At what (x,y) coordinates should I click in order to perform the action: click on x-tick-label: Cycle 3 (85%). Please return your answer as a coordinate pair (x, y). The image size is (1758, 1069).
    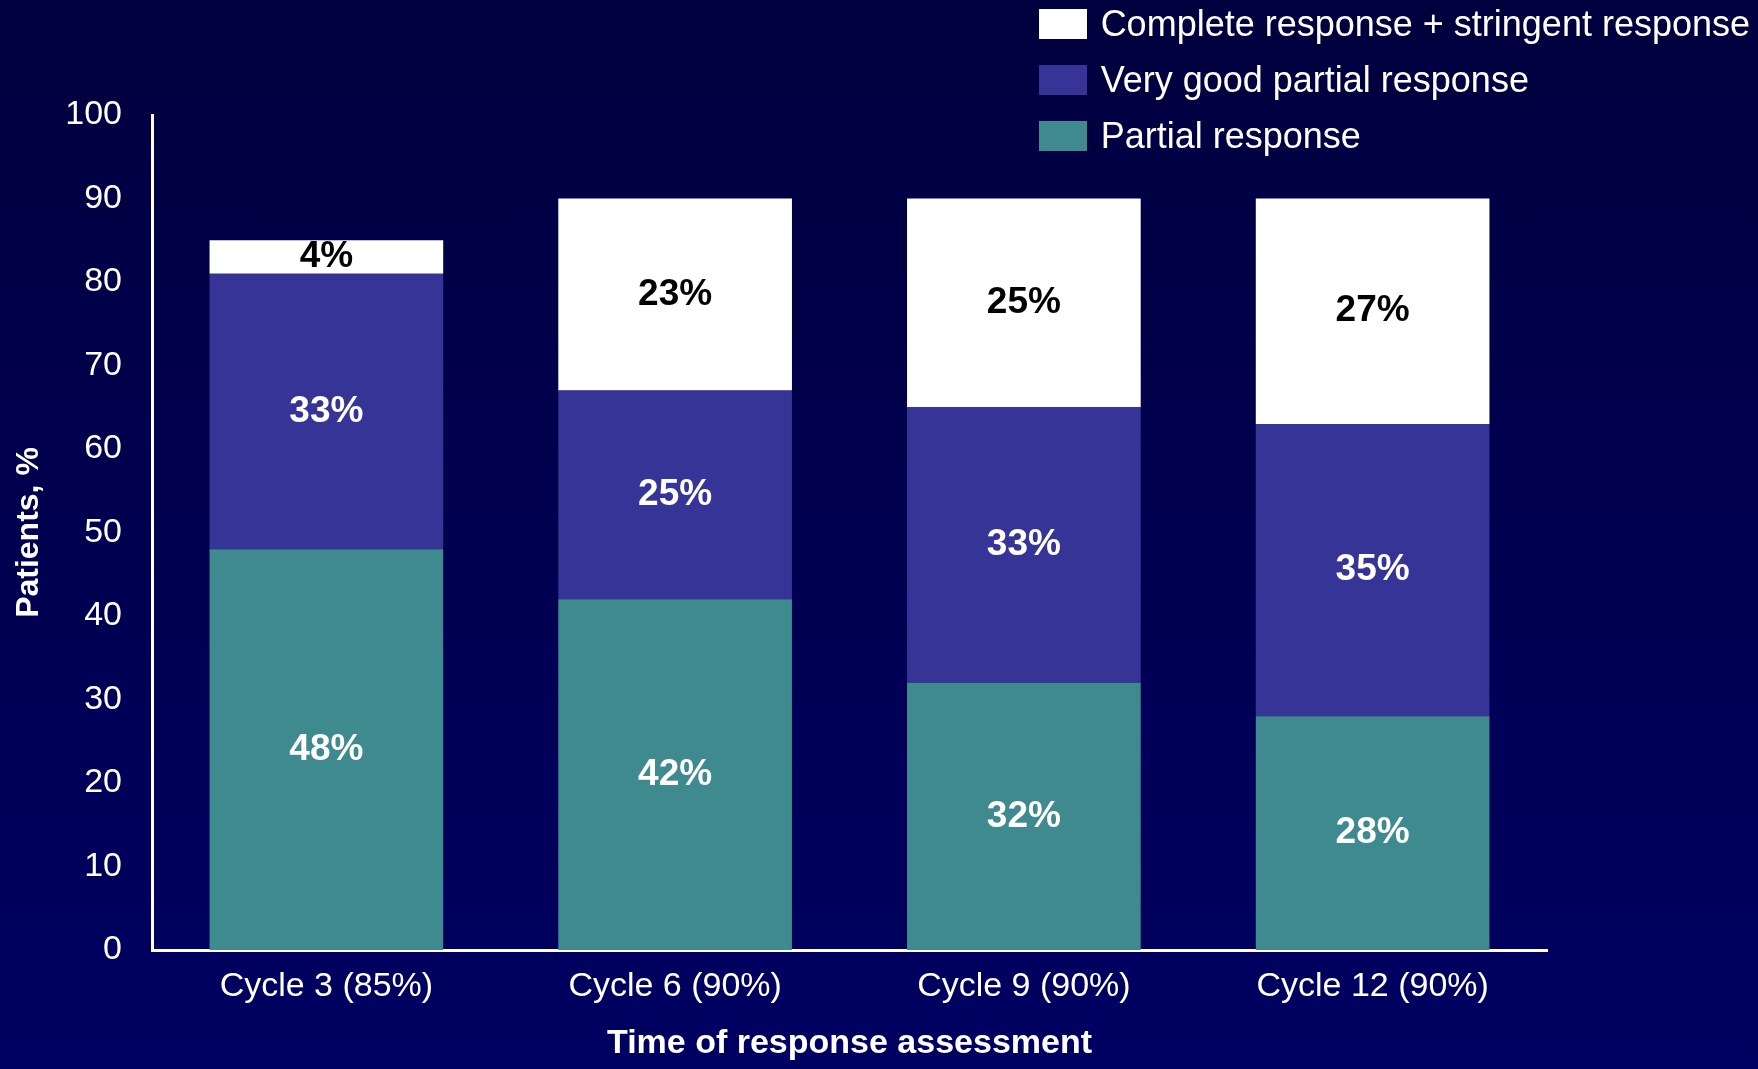
    Looking at the image, I should click on (326, 983).